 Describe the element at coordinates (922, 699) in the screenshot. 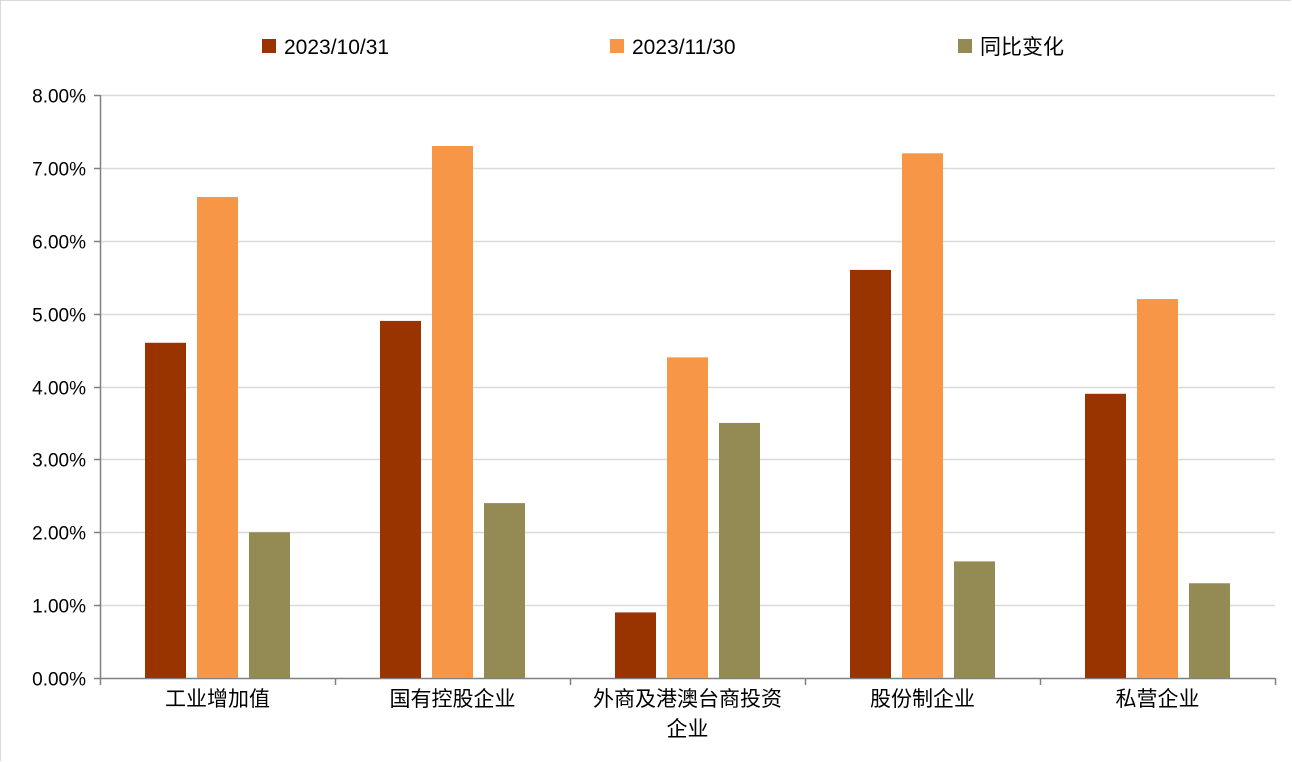

I see `x-category-label: 股份制企业` at that location.